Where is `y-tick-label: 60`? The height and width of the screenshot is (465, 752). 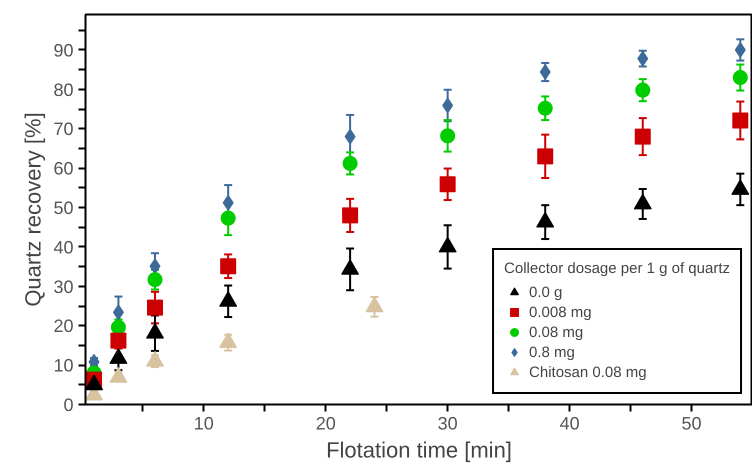
y-tick-label: 60 is located at coordinates (63, 168).